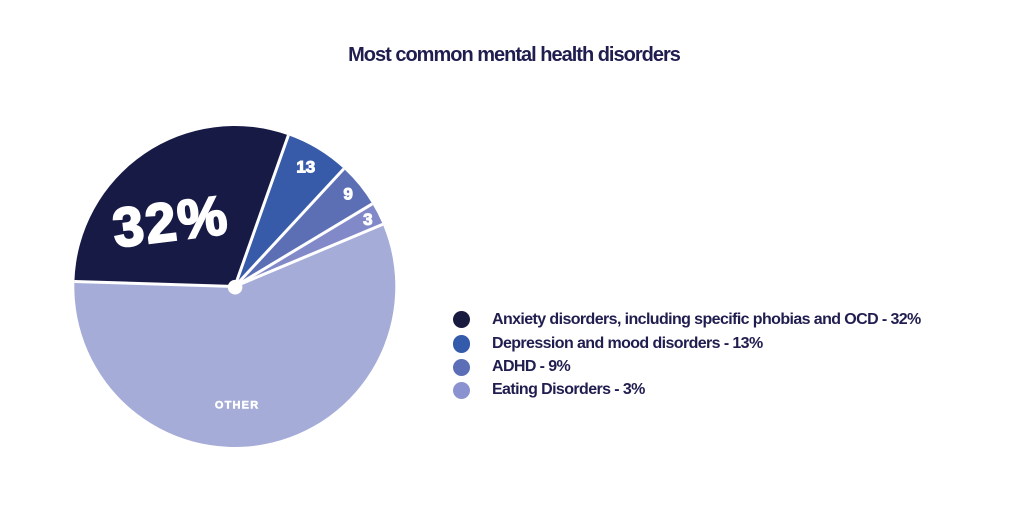 This screenshot has width=1024, height=518. What do you see at coordinates (170, 221) in the screenshot?
I see `svg-text: 32%` at bounding box center [170, 221].